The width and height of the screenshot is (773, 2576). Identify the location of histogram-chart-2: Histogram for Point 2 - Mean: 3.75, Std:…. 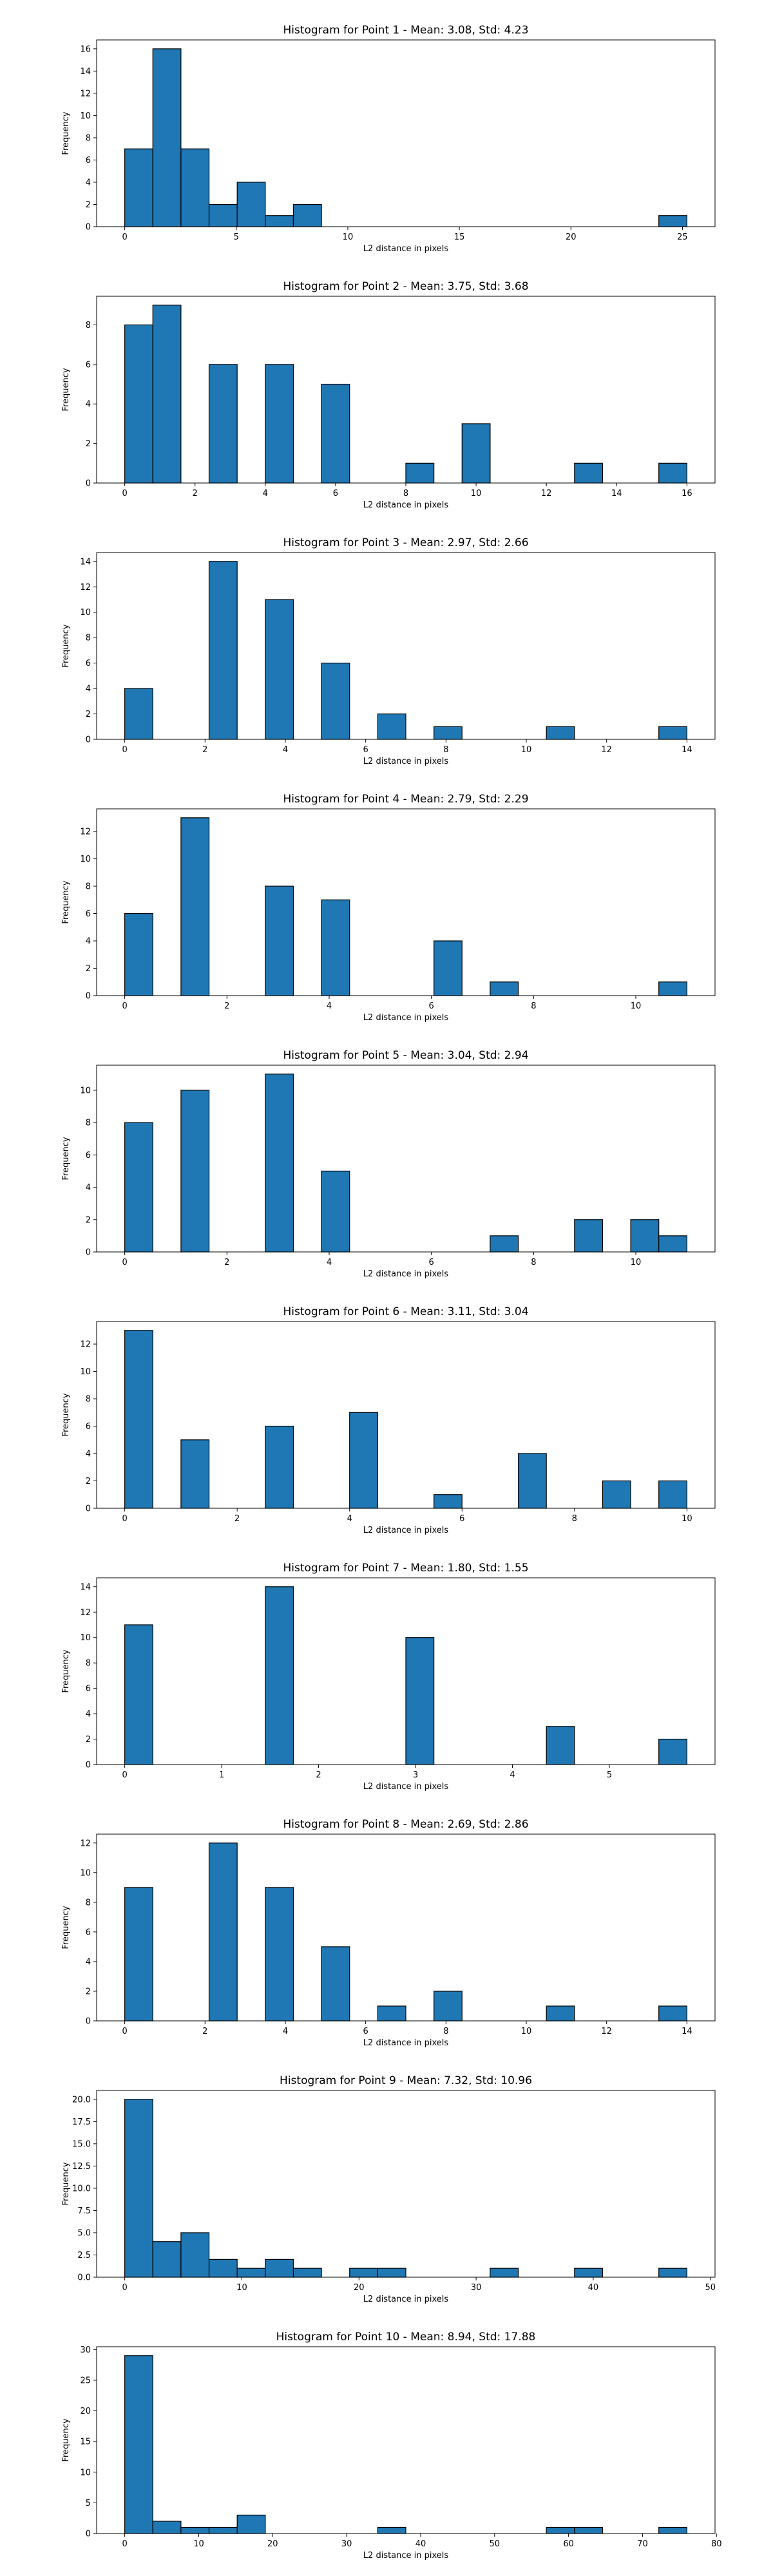
(388, 395).